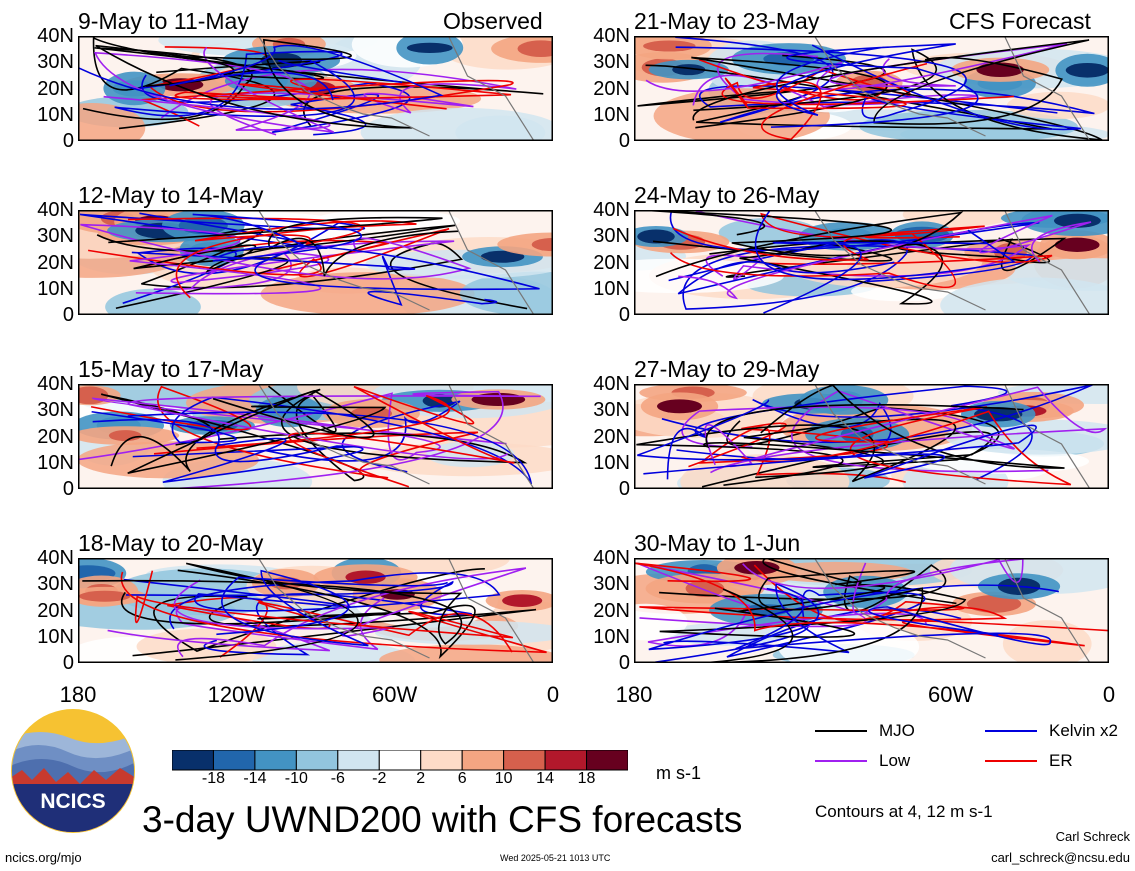  What do you see at coordinates (555, 858) in the screenshot?
I see `footer-timestamp: Wed 2025-05-21 1013 UTC` at bounding box center [555, 858].